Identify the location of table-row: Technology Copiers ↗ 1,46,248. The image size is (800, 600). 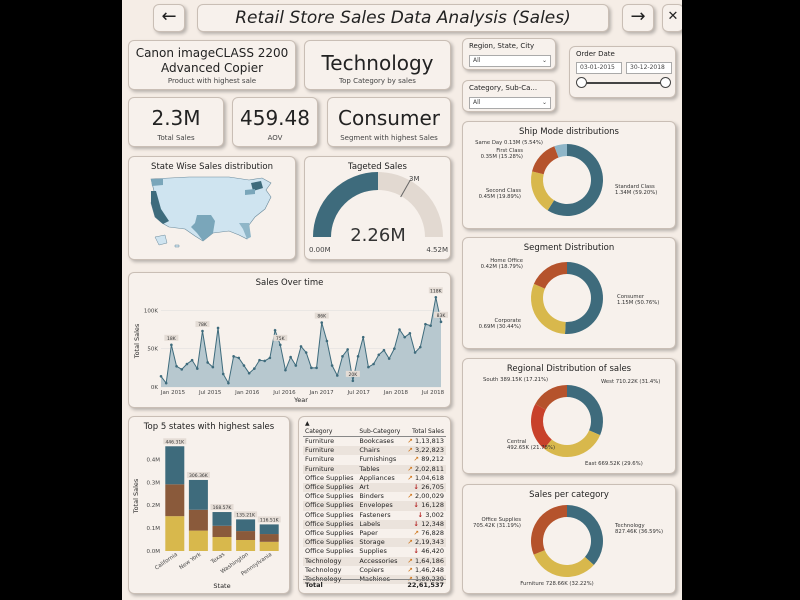
(374, 570).